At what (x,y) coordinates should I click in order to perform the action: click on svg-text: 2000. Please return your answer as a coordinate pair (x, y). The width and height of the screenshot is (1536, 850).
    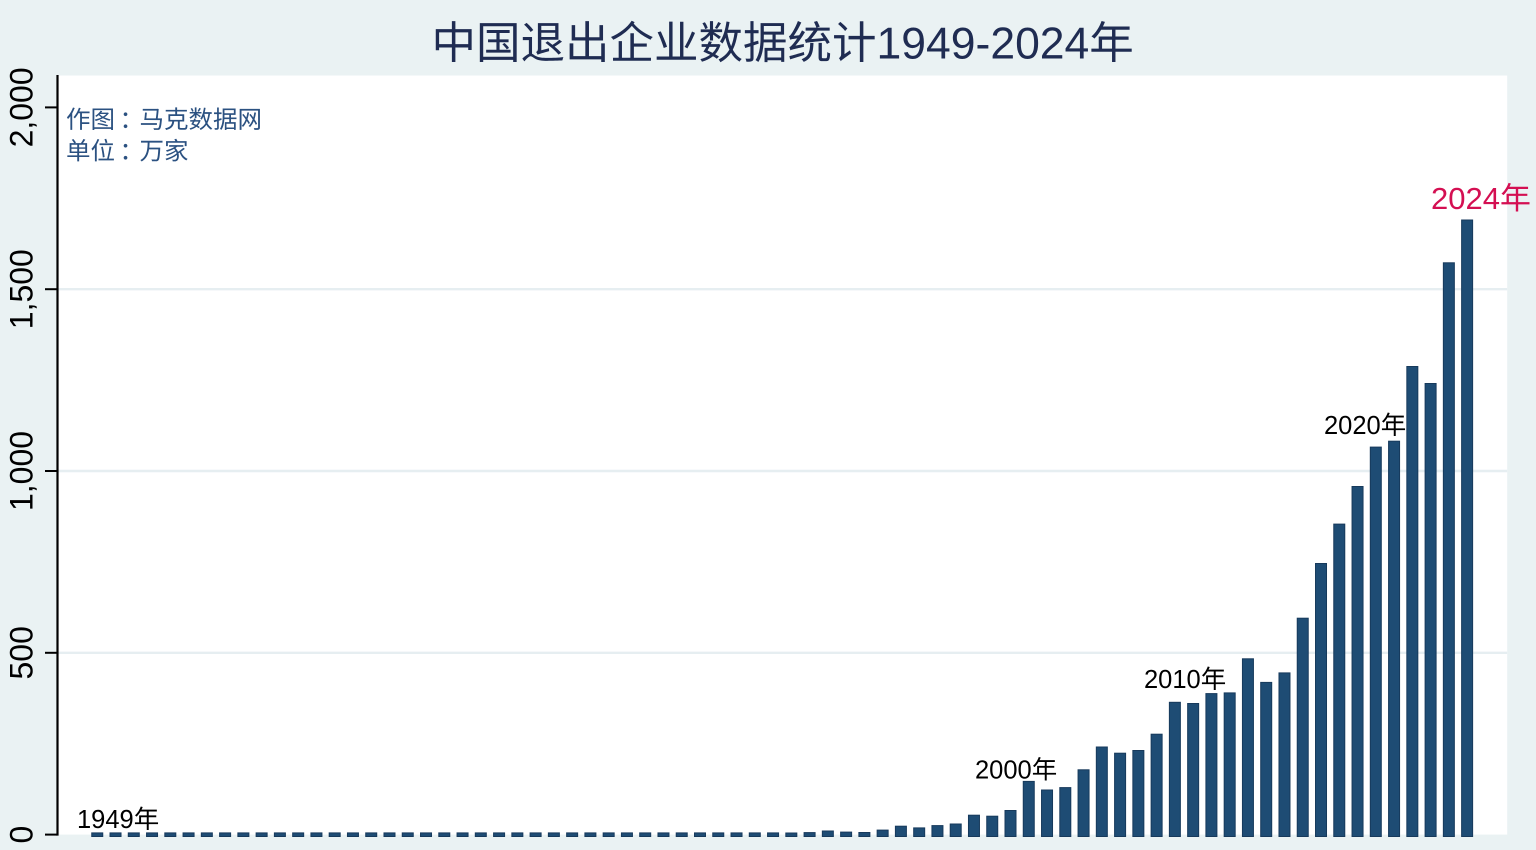
    Looking at the image, I should click on (1003, 771).